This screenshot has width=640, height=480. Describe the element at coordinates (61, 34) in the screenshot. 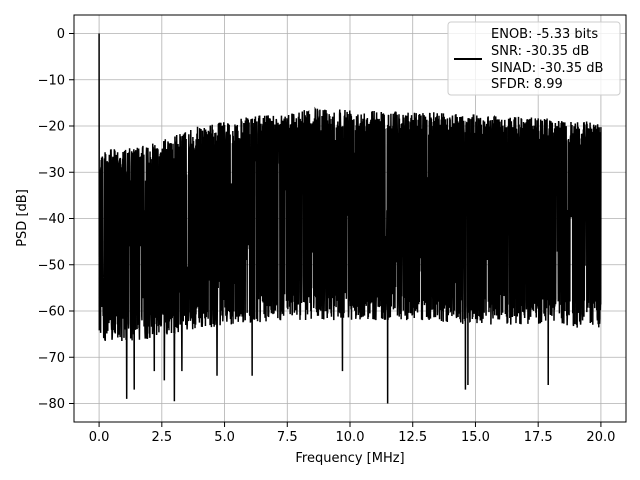

I see `y-tick-label: 0` at that location.